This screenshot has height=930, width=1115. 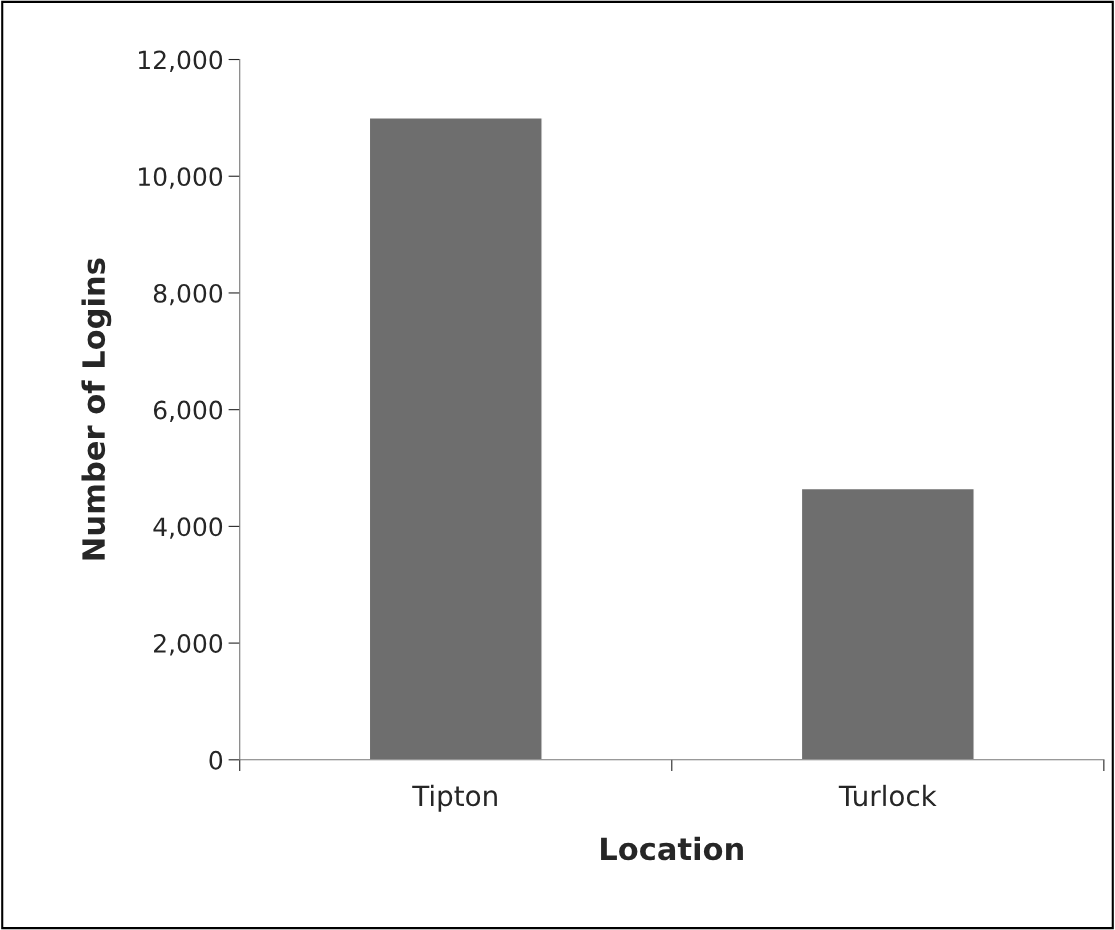 What do you see at coordinates (181, 61) in the screenshot?
I see `y-tick-label: 12,000` at bounding box center [181, 61].